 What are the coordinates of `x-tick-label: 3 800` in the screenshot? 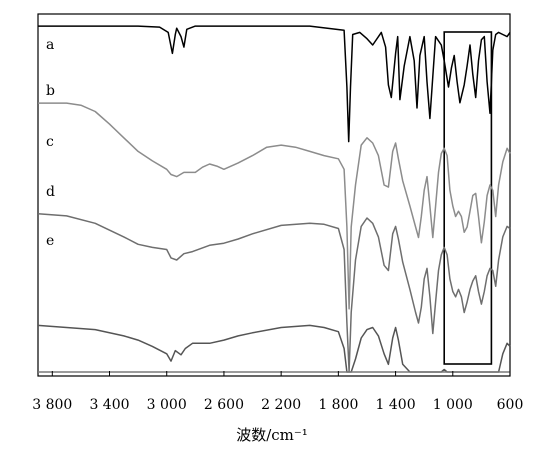 It's located at (52, 405).